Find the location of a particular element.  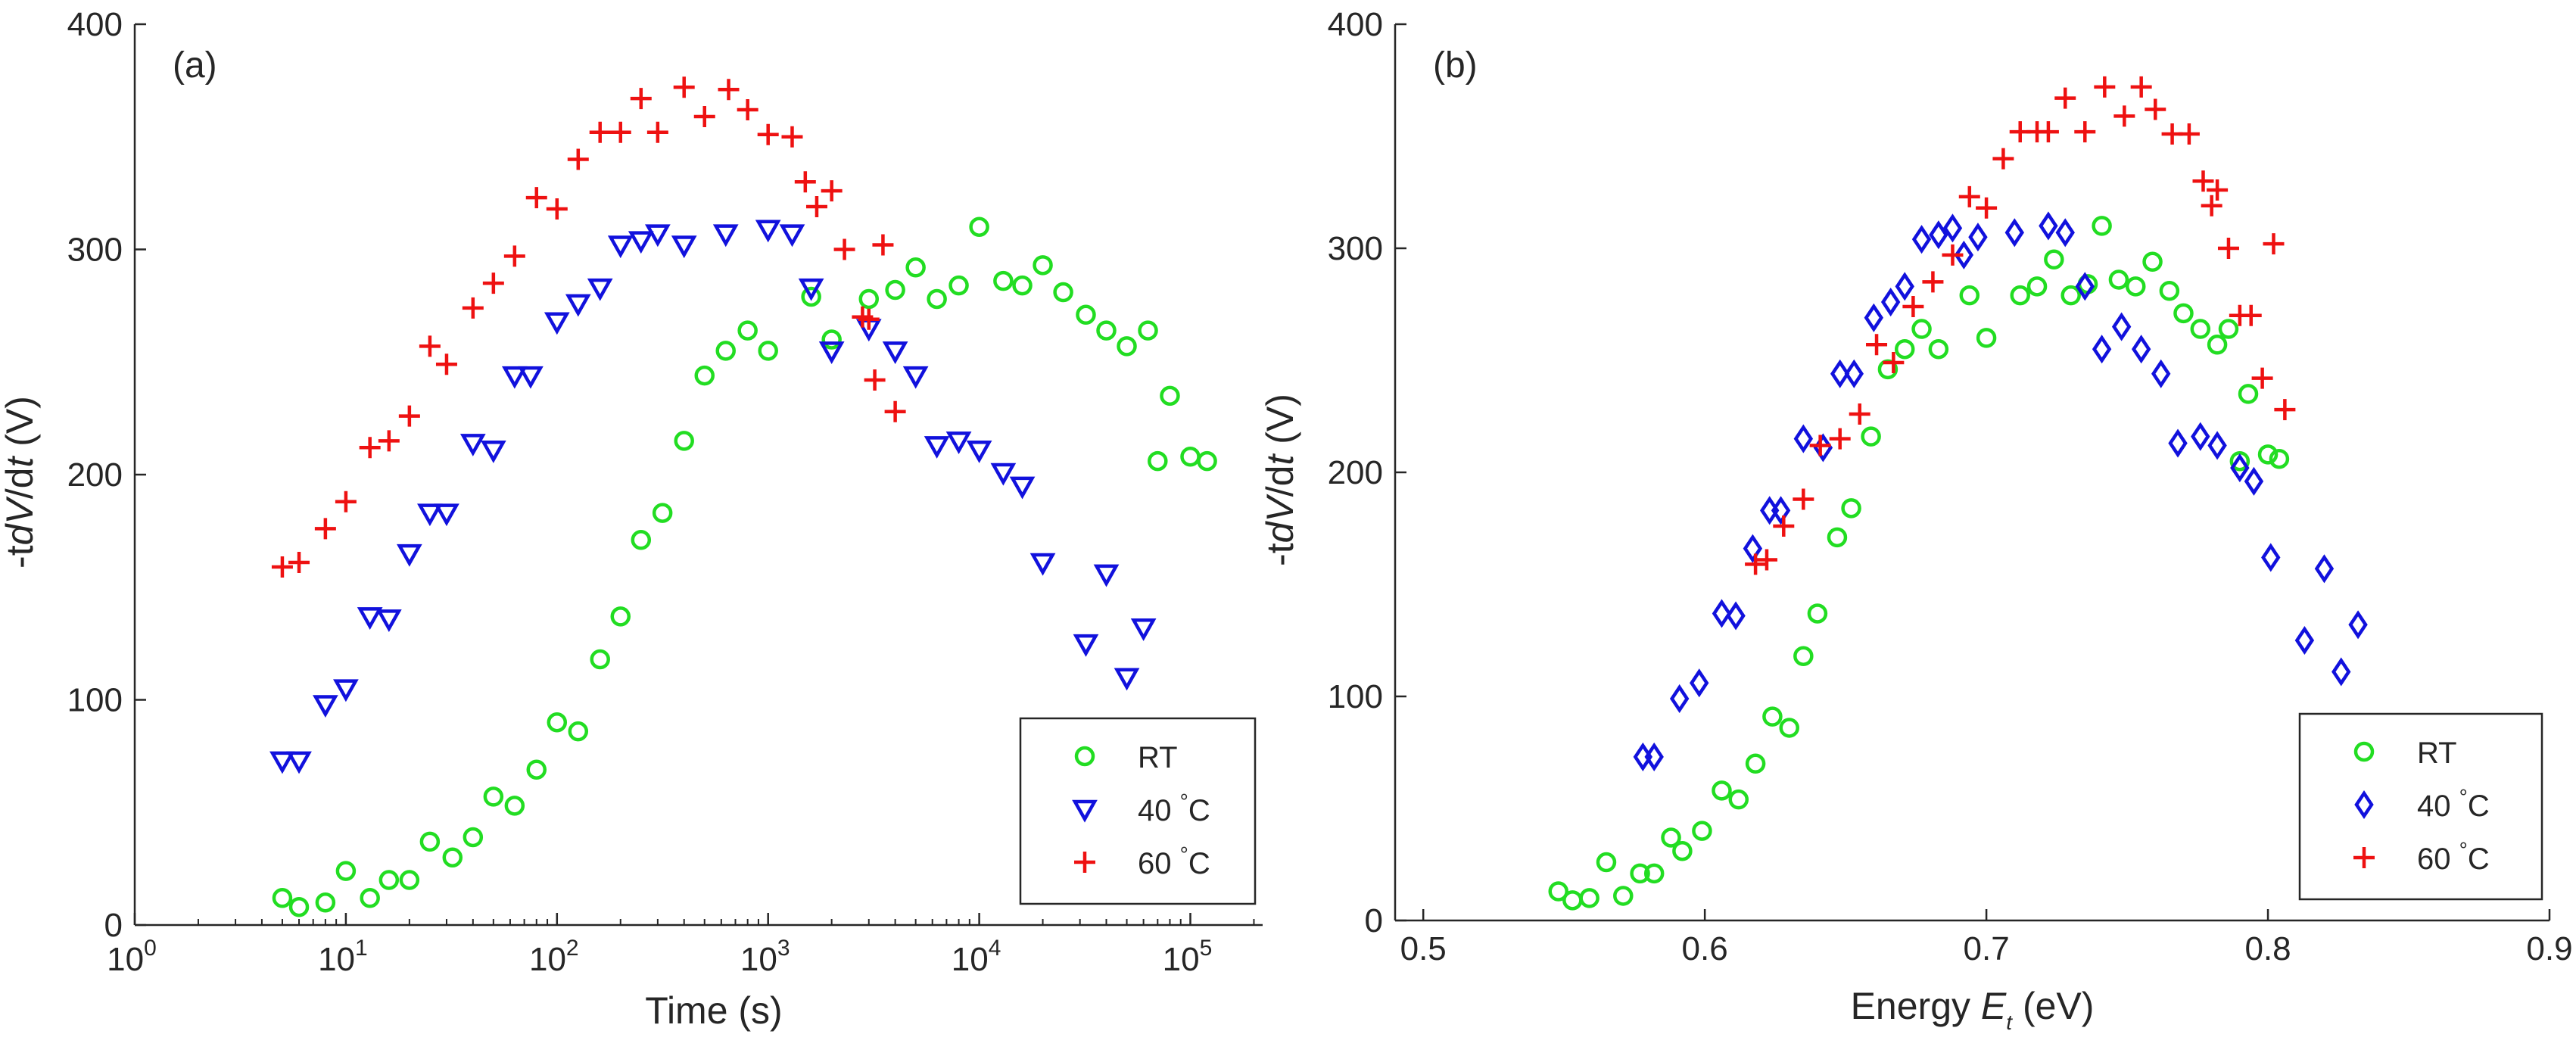

y-tick-label: 300 is located at coordinates (95, 250).